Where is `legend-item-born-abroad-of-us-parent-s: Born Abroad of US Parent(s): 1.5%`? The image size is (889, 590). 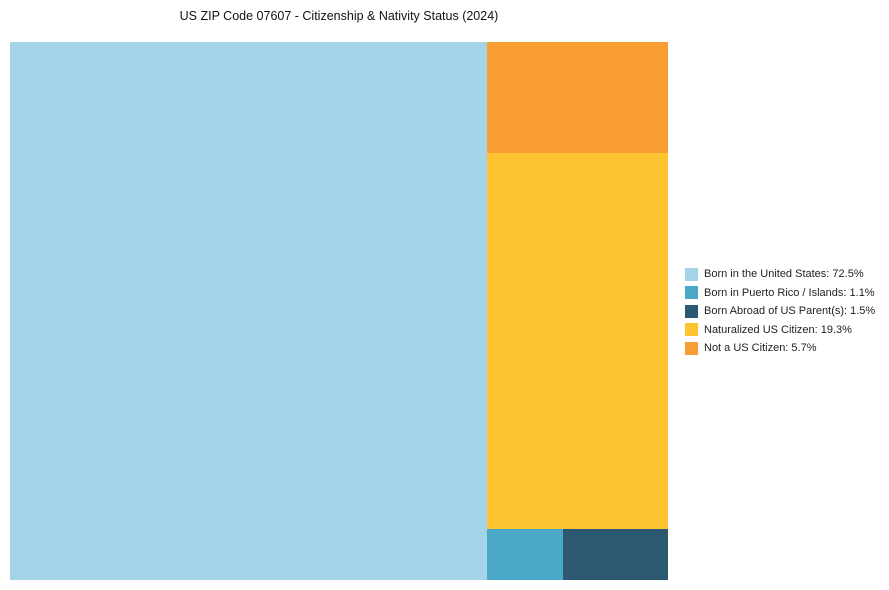 legend-item-born-abroad-of-us-parent-s: Born Abroad of US Parent(s): 1.5% is located at coordinates (780, 311).